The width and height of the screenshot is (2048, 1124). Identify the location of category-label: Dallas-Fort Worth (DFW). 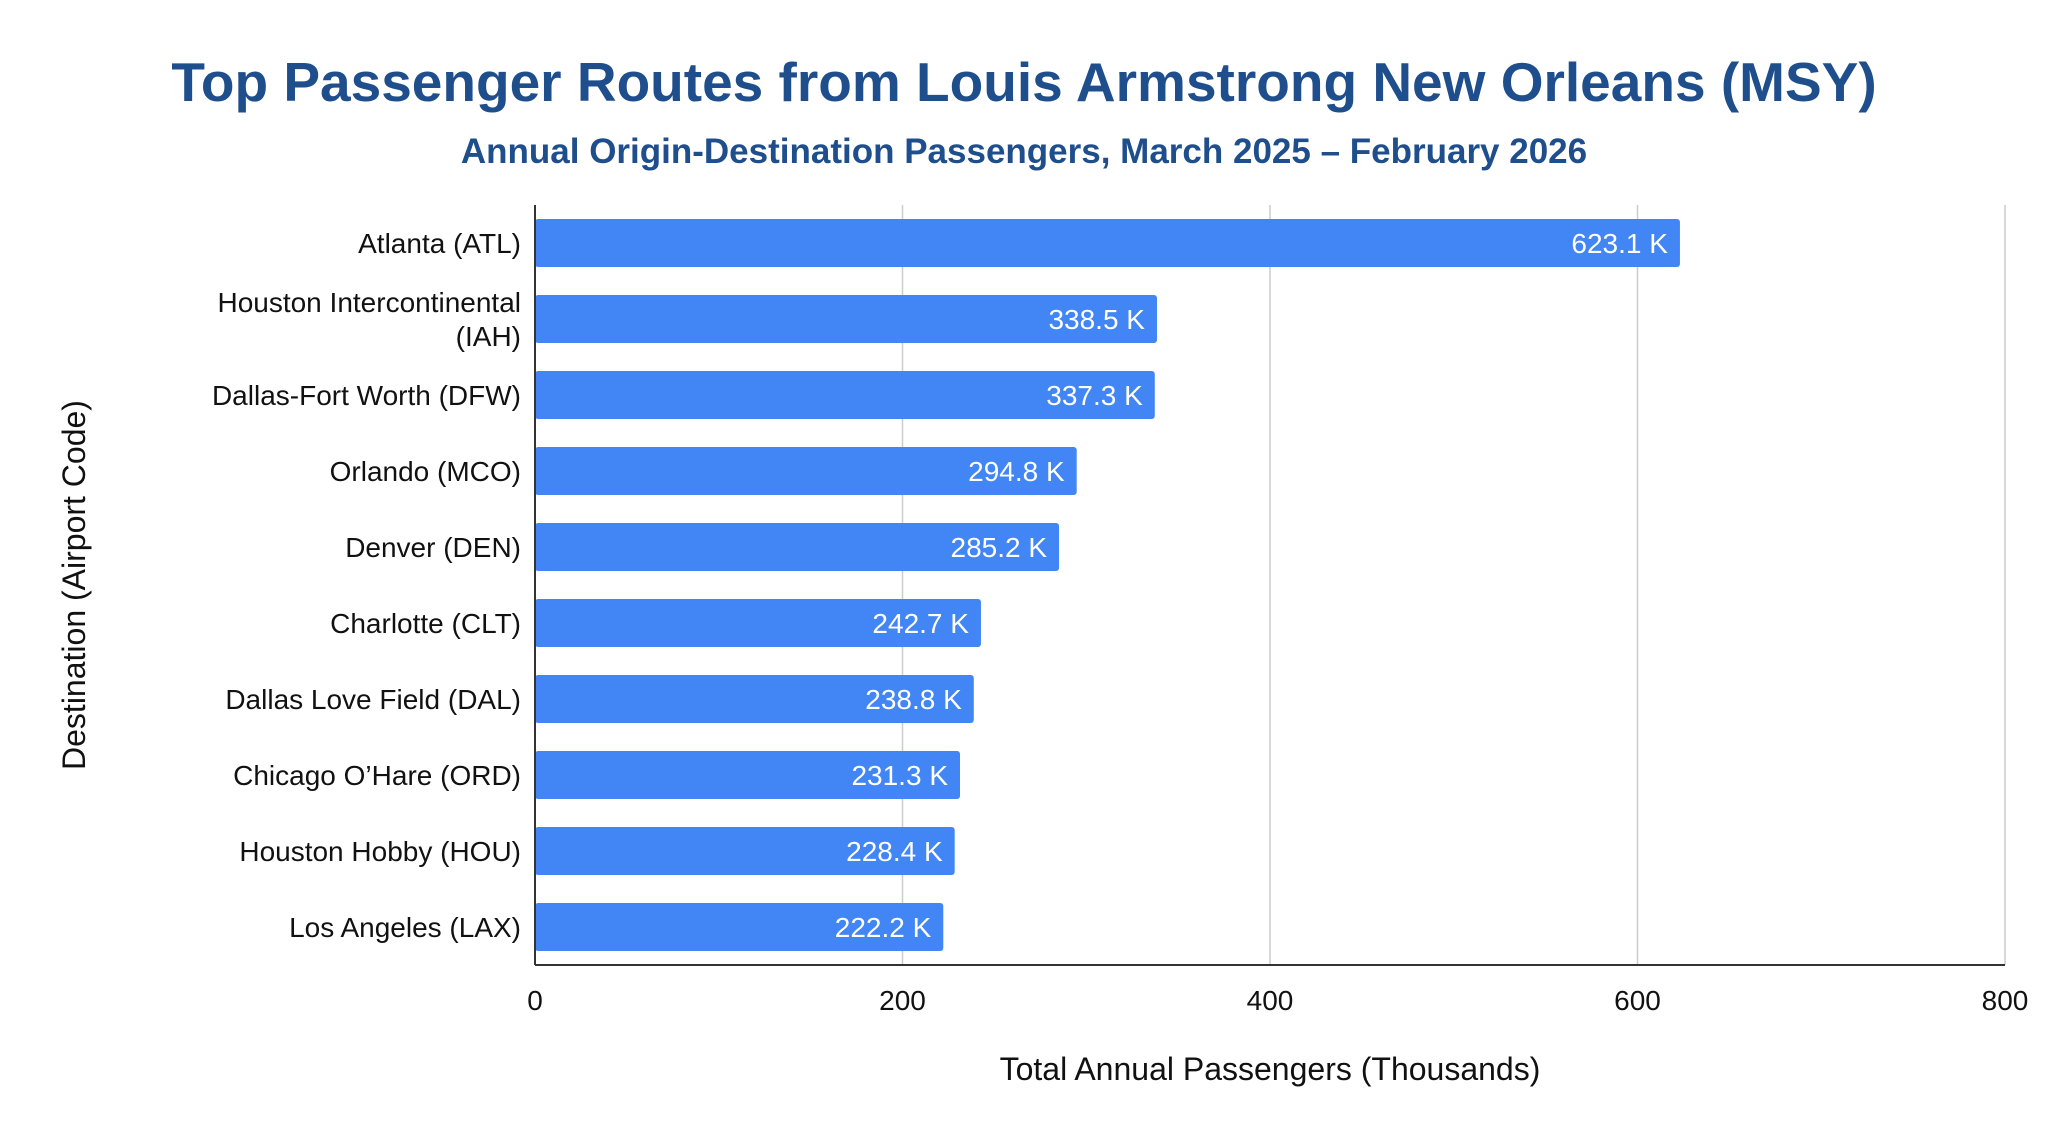
(366, 395).